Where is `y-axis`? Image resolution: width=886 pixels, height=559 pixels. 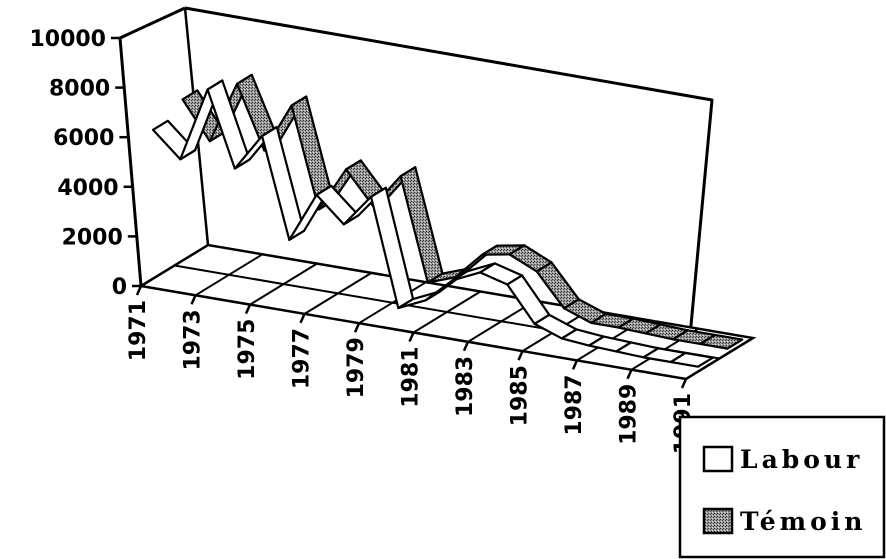 y-axis is located at coordinates (130, 162).